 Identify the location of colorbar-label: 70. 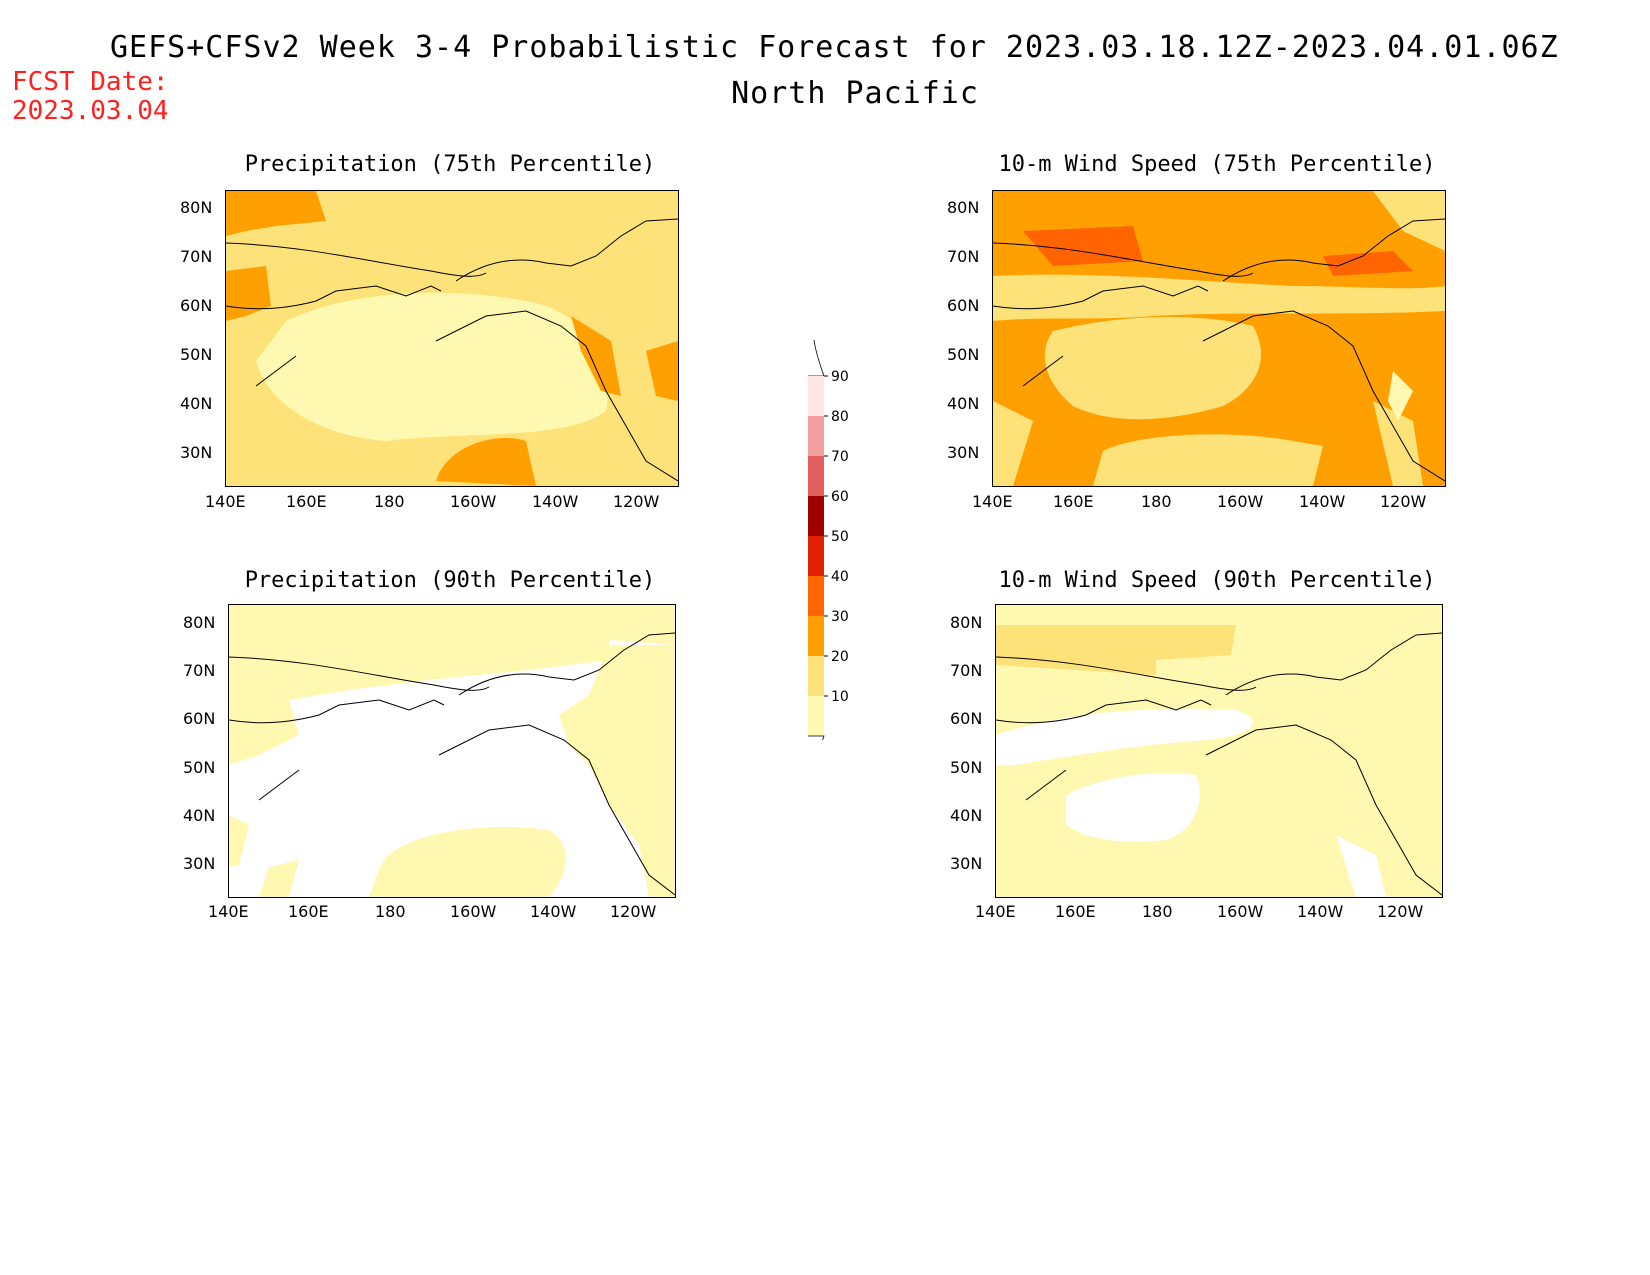
(840, 457).